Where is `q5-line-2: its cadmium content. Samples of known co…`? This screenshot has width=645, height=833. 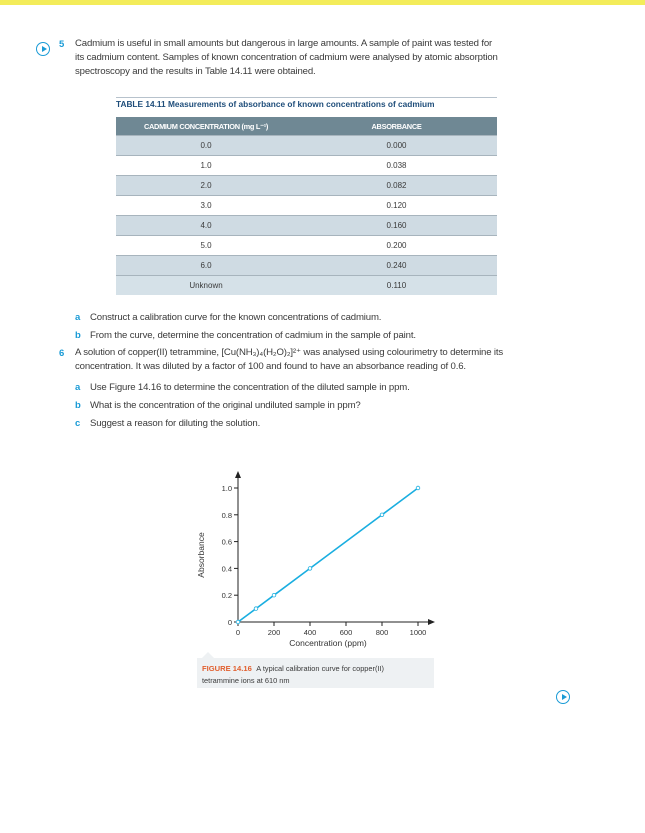
q5-line-2: its cadmium content. Samples of known co… is located at coordinates (286, 57).